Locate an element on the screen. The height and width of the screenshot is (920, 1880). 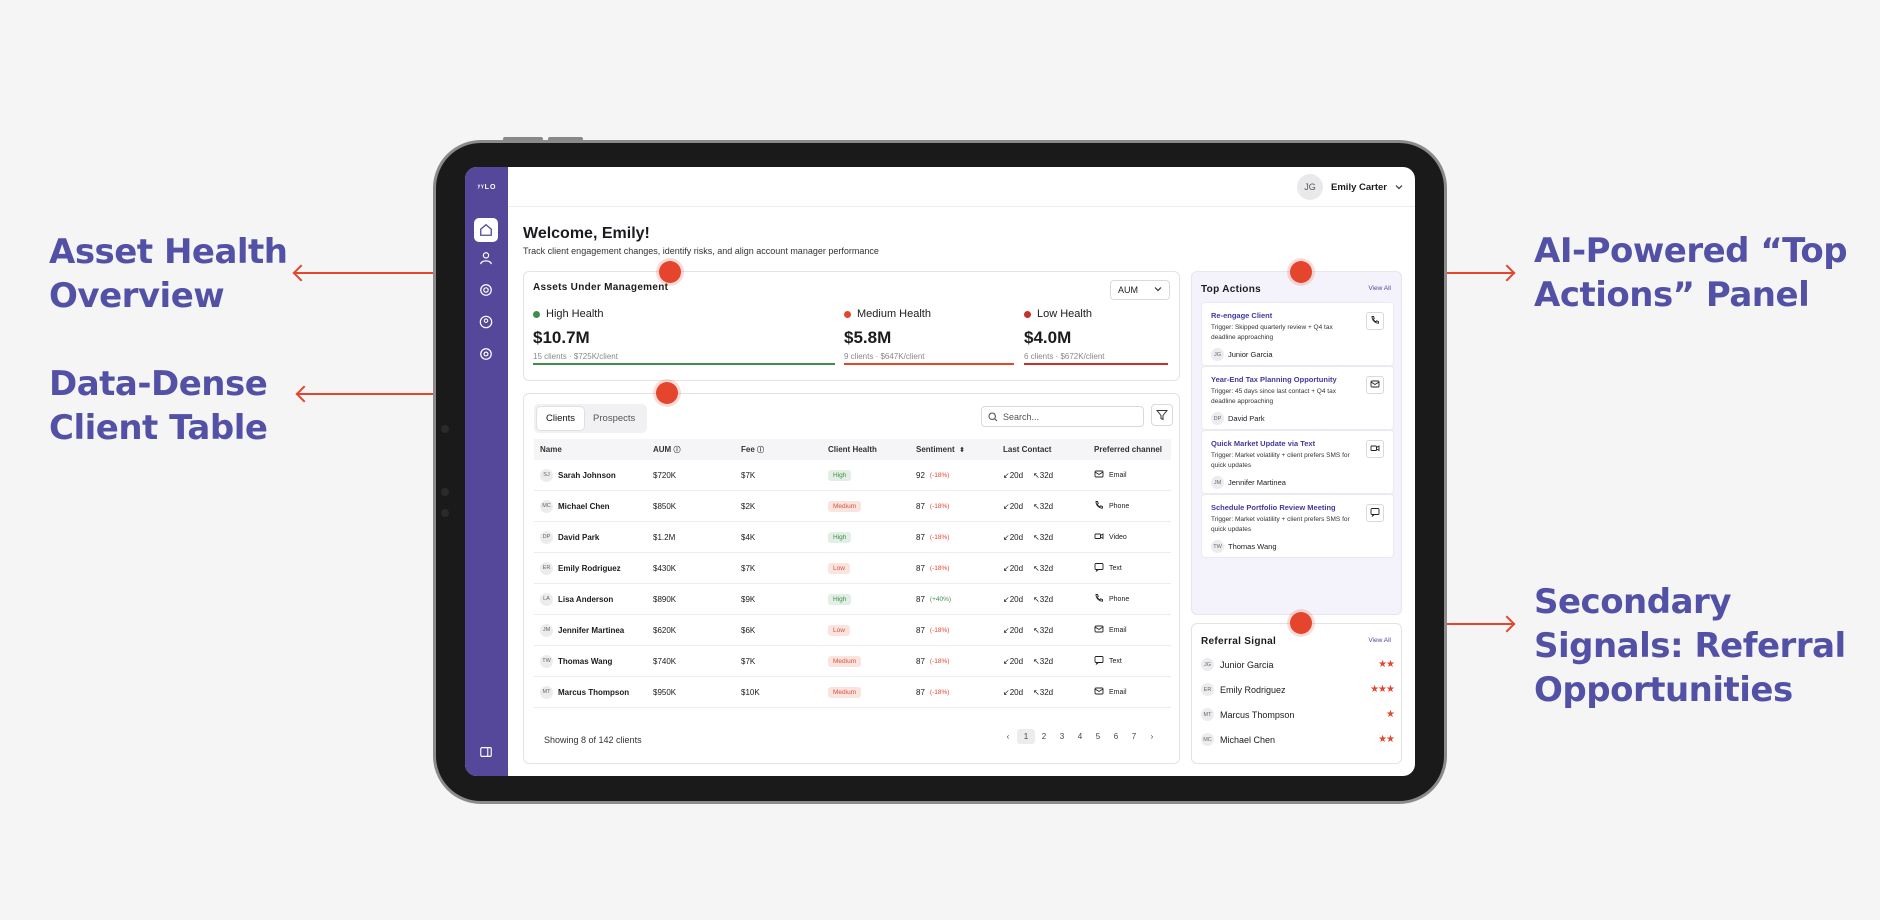
fee-cell: $7K is located at coordinates (748, 661).